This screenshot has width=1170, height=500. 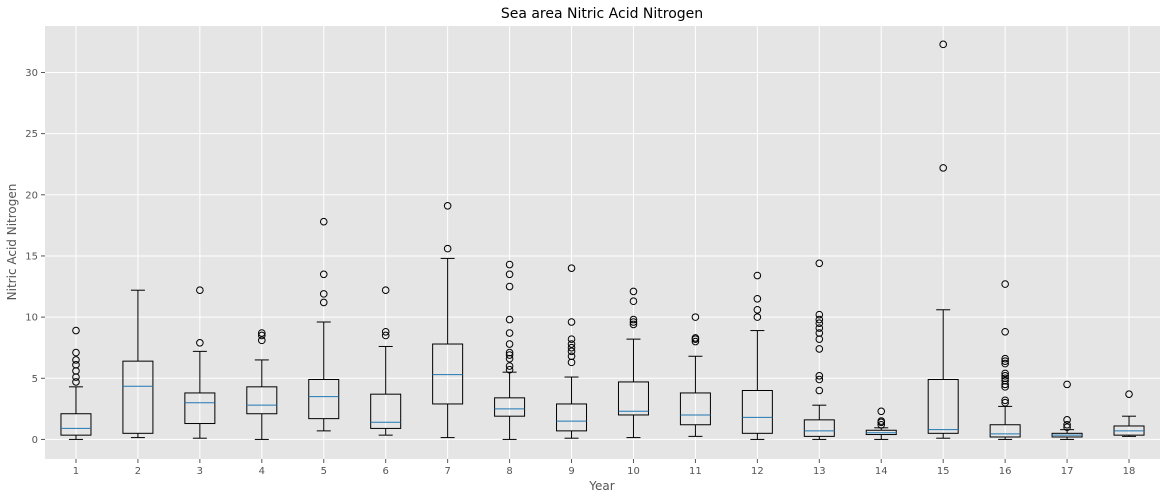 What do you see at coordinates (35, 440) in the screenshot?
I see `y-tick-label: 0` at bounding box center [35, 440].